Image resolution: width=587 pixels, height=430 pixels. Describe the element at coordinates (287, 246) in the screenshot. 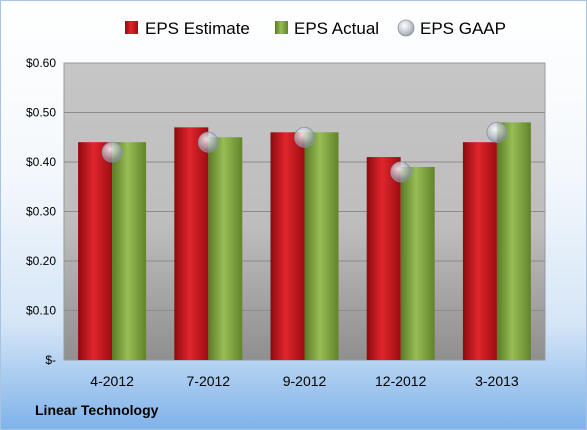

I see `bar-estimate-9-2012` at that location.